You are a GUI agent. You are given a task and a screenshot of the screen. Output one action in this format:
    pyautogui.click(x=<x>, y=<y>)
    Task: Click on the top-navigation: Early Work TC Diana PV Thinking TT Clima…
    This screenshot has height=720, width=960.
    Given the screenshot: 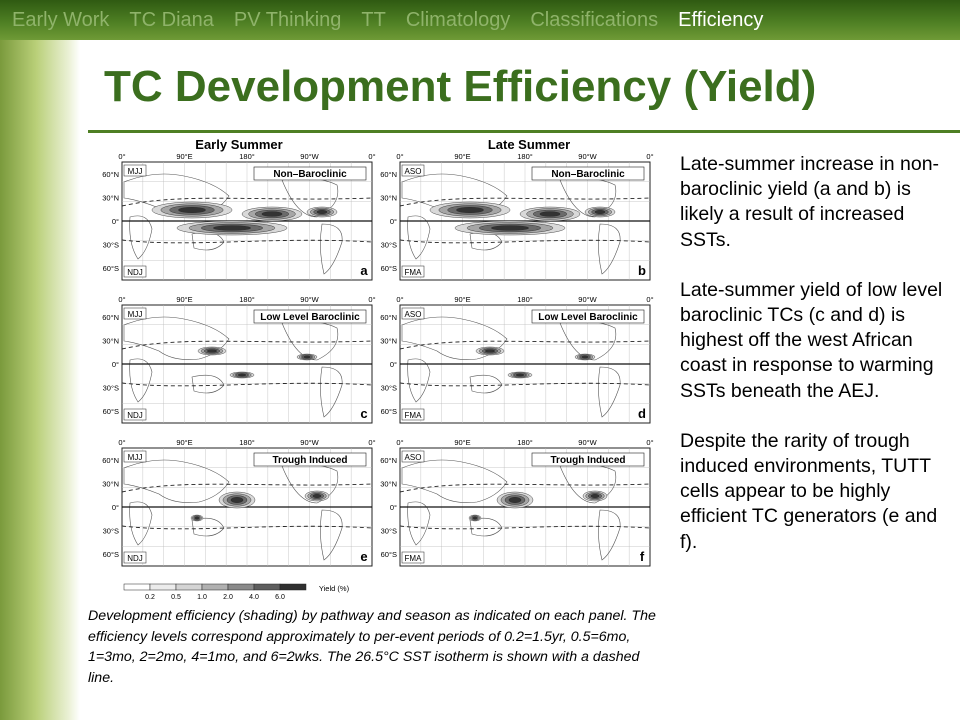 What is the action you would take?
    pyautogui.click(x=480, y=20)
    